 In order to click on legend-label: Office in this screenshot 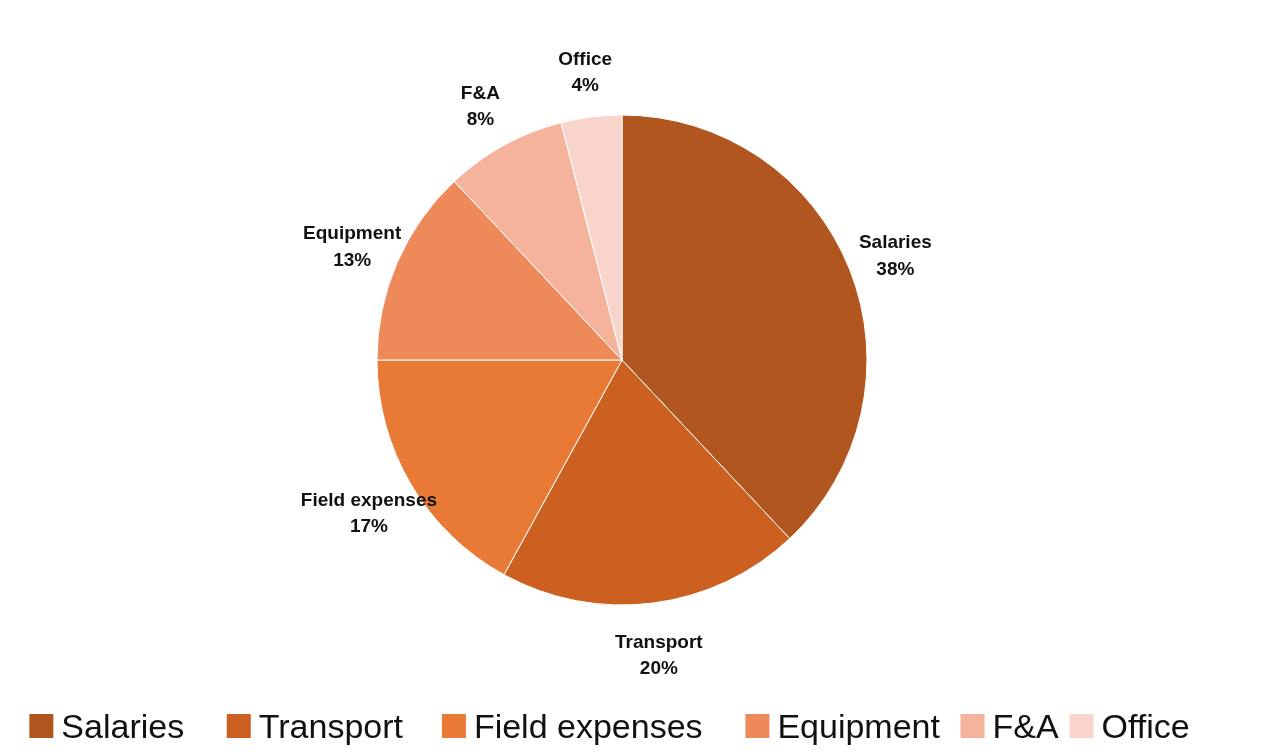, I will do `click(1145, 726)`.